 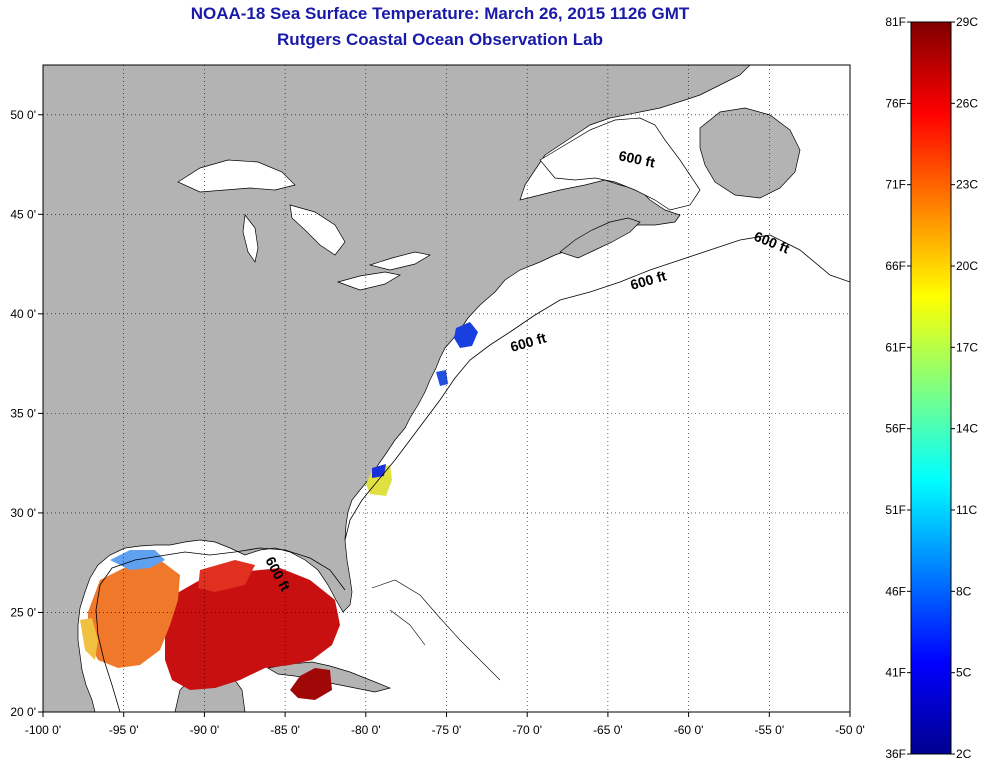 I want to click on colorbar-fahrenheit-label: 41F, so click(x=895, y=673).